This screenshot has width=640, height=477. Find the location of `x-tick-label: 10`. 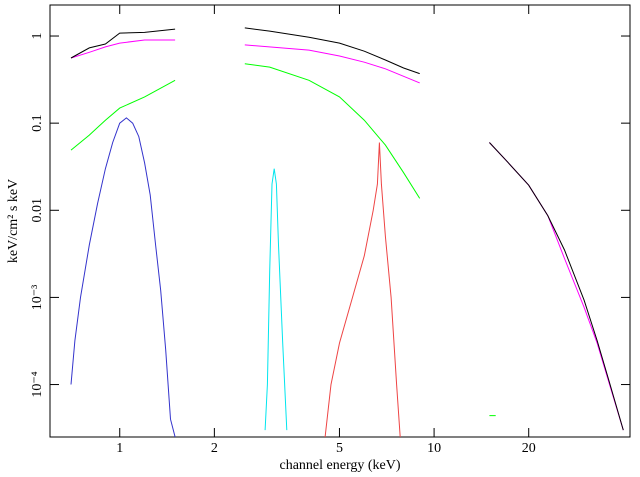

x-tick-label: 10 is located at coordinates (434, 448).